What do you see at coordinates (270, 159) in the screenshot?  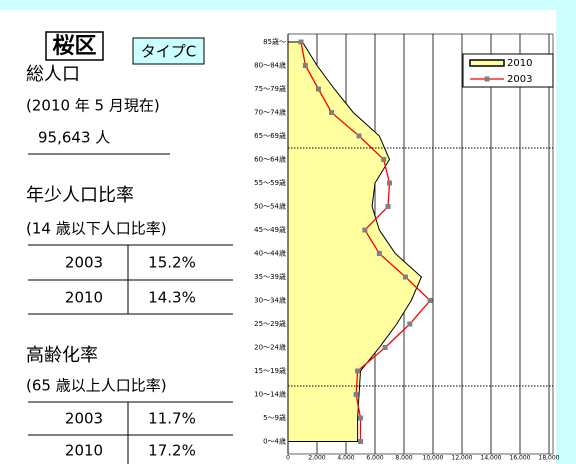 I see `y-tick-label: 60～64歳` at bounding box center [270, 159].